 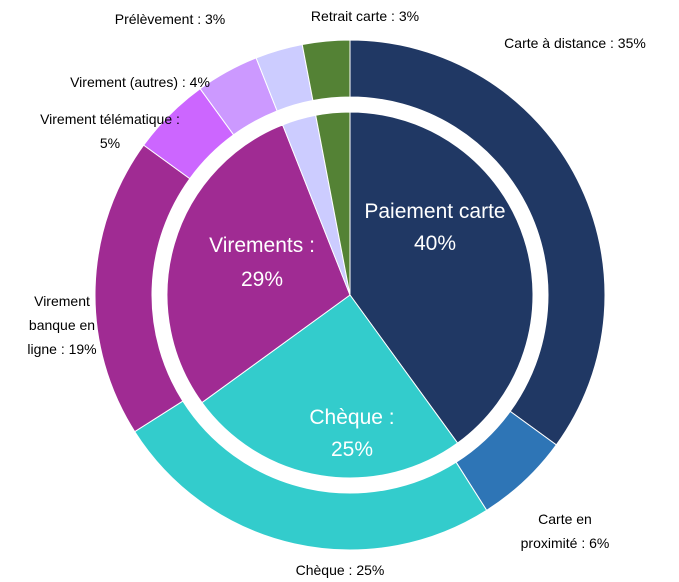 I want to click on data-label: Chèque :25%, so click(x=351, y=433).